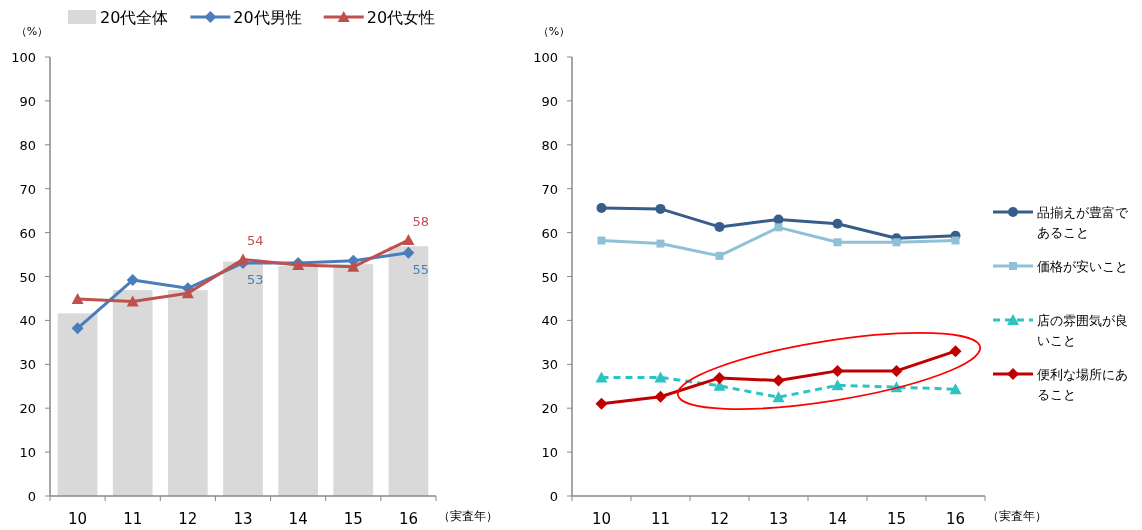 Image resolution: width=1142 pixels, height=530 pixels. I want to click on legend-label: 20代全体, so click(134, 17).